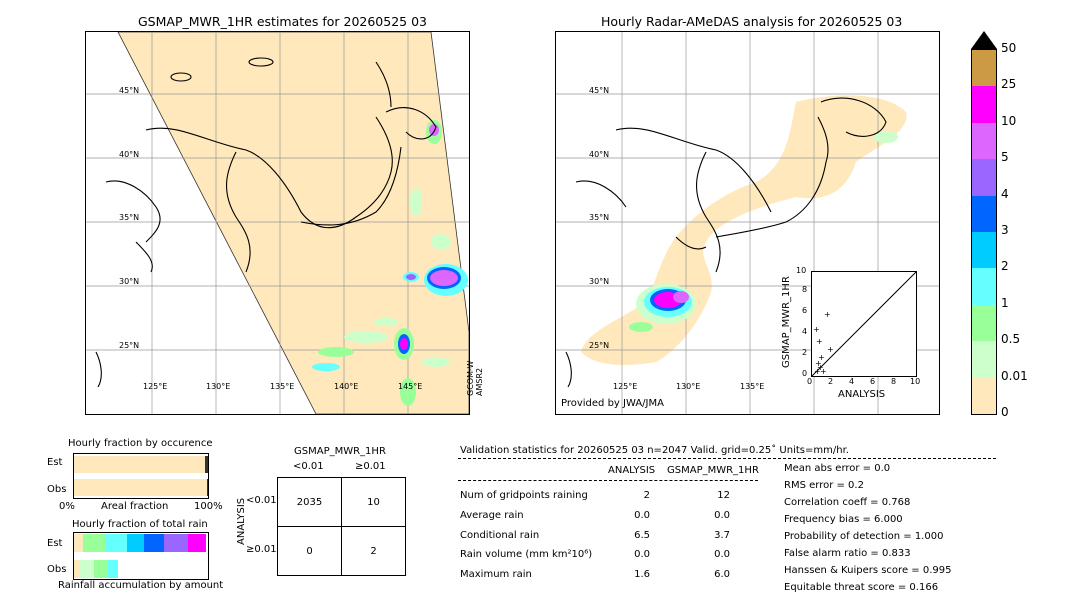 The image size is (1080, 612). What do you see at coordinates (141, 556) in the screenshot?
I see `total-rain-chart` at bounding box center [141, 556].